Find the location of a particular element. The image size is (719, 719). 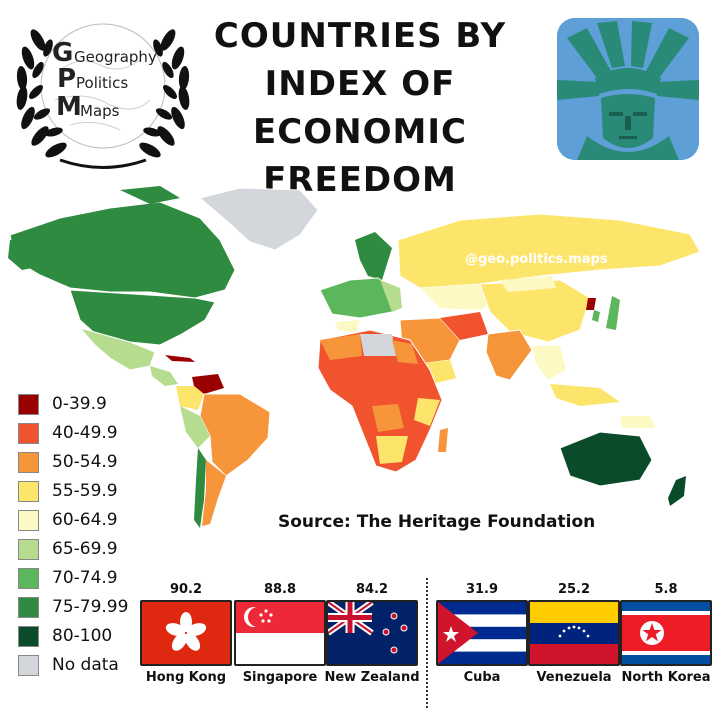

flag-country-name: Cuba is located at coordinates (482, 677).